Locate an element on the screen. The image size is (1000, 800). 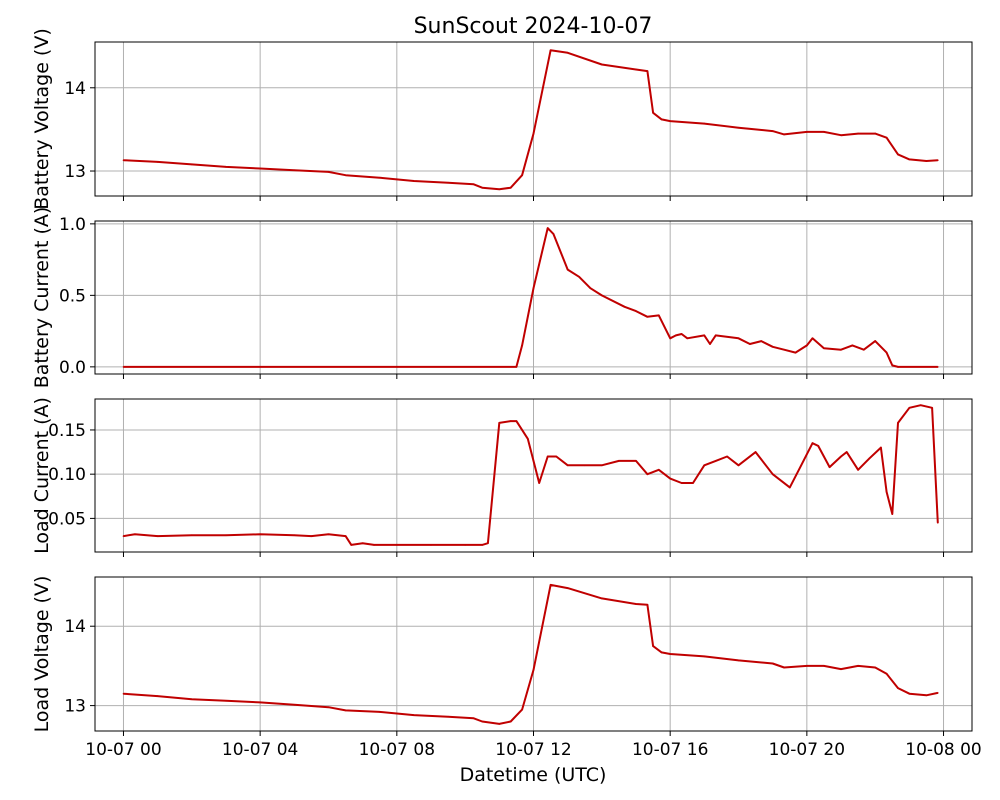
x-tick-label: 10-07 08 is located at coordinates (397, 750).